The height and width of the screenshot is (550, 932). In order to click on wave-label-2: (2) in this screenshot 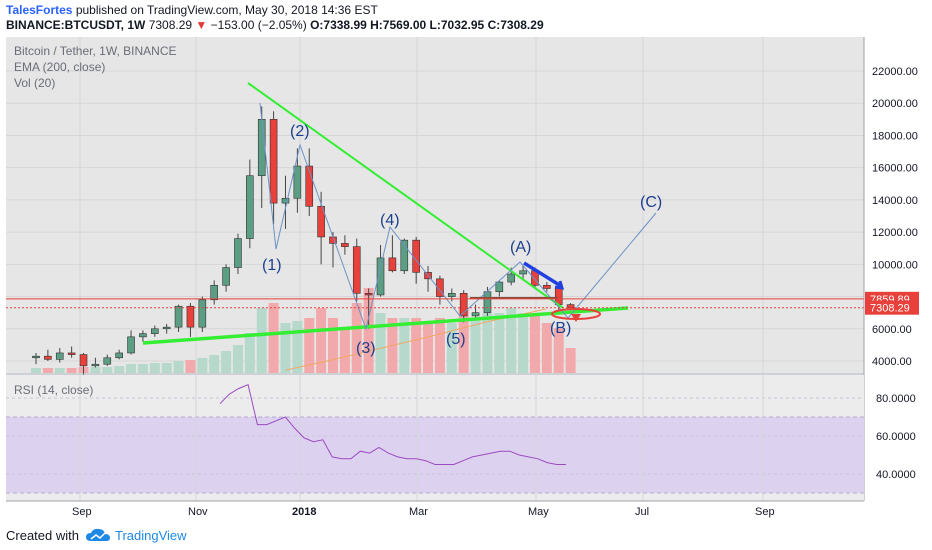, I will do `click(300, 131)`.